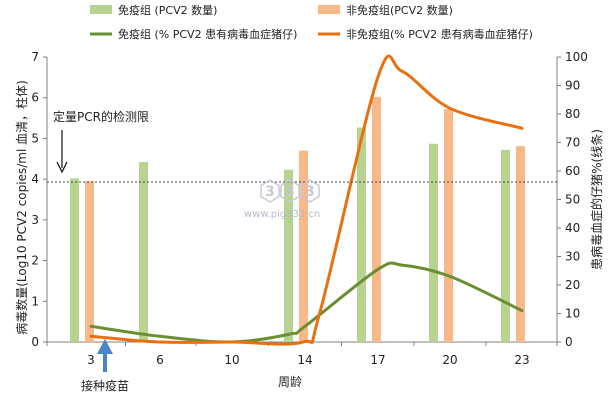  Describe the element at coordinates (576, 57) in the screenshot. I see `y-right-tick-label: 100` at that location.